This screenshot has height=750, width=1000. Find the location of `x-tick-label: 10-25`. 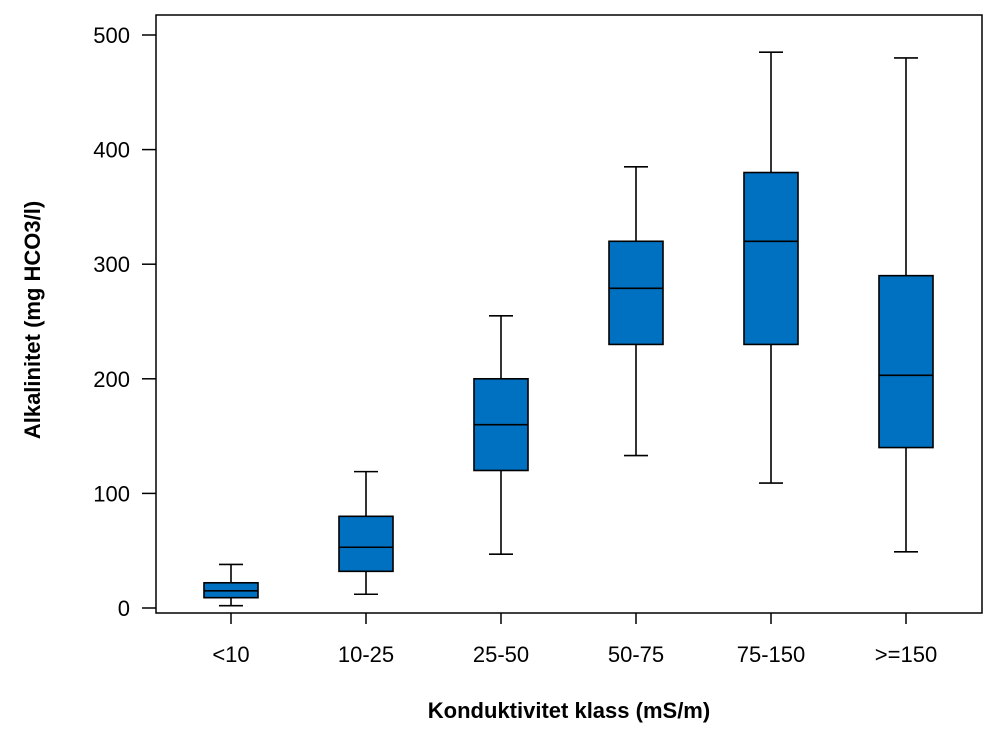

x-tick-label: 10-25 is located at coordinates (366, 654).